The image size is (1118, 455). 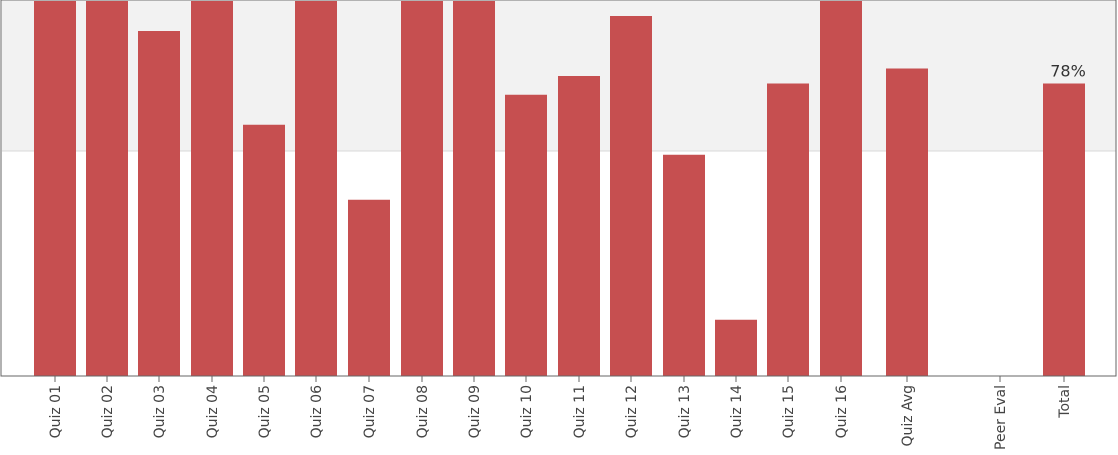 I want to click on bar-total, so click(x=1064, y=230).